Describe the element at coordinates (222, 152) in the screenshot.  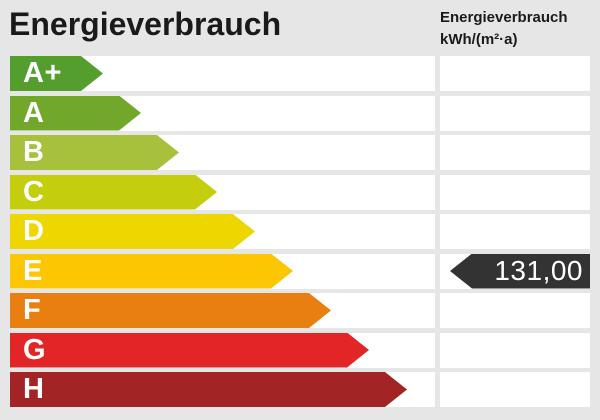
I see `row-track: B` at that location.